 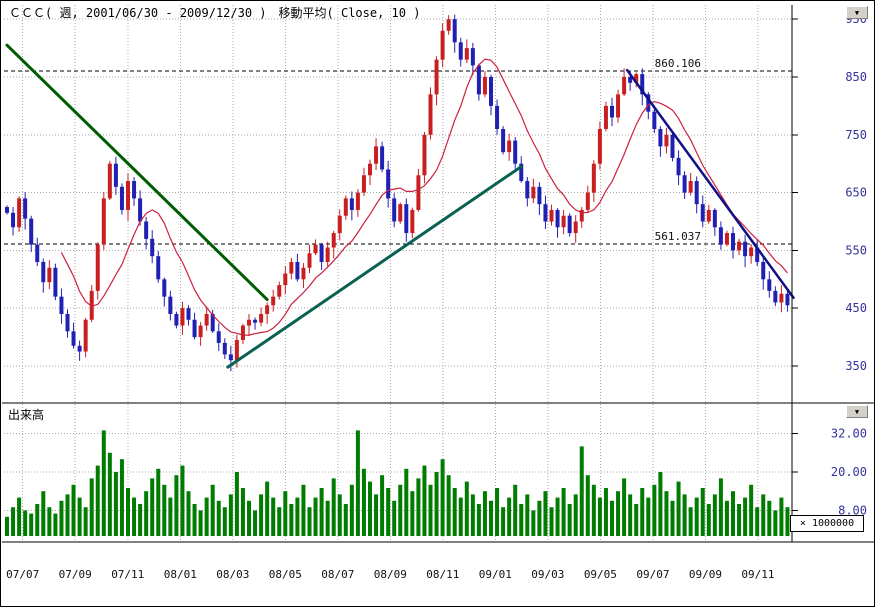 I want to click on price-axis-label: 550, so click(x=856, y=250).